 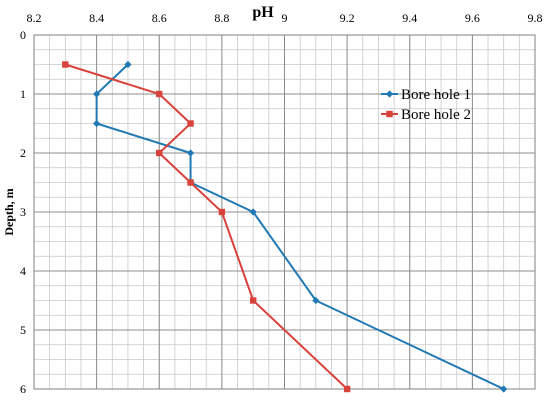 I want to click on y-tick-label: 1, so click(x=23, y=94).